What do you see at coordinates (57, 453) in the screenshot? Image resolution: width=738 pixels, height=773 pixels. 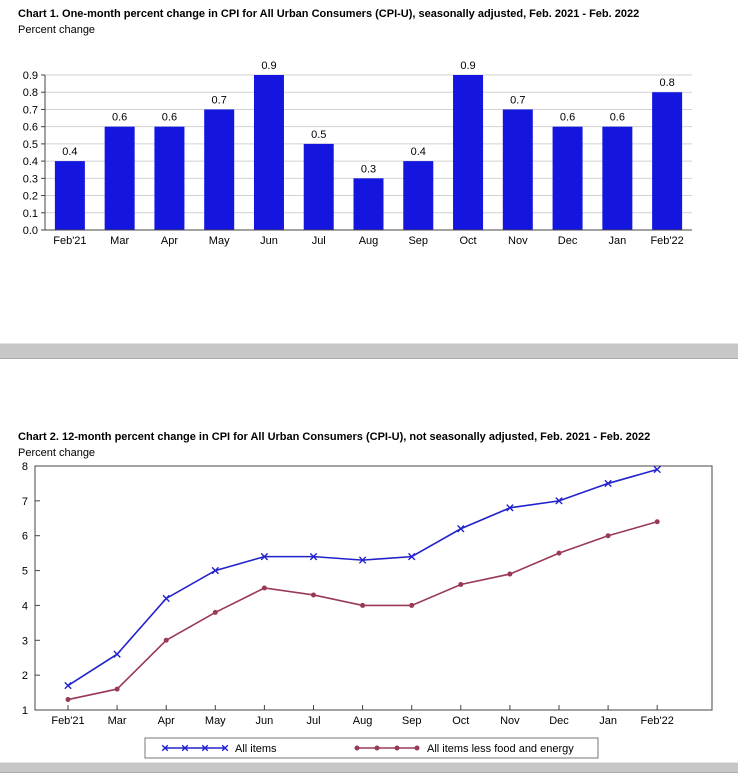 I see `chart2-ylabel: Percent change` at bounding box center [57, 453].